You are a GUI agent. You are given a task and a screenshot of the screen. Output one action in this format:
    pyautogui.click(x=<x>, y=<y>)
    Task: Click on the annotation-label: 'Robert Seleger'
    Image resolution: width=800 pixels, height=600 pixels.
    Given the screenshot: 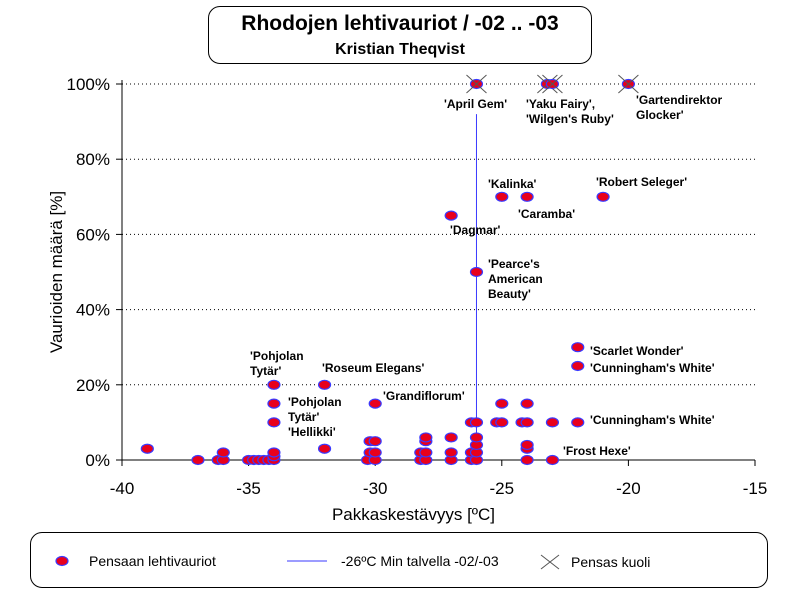 What is the action you would take?
    pyautogui.click(x=641, y=182)
    